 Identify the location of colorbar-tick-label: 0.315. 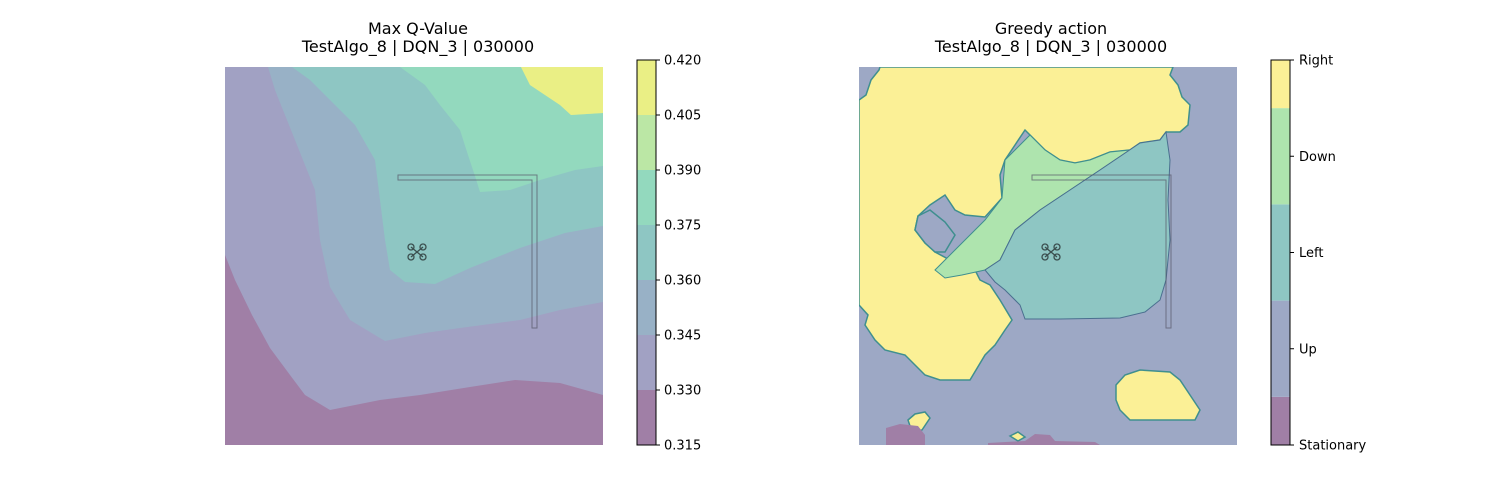
(682, 446).